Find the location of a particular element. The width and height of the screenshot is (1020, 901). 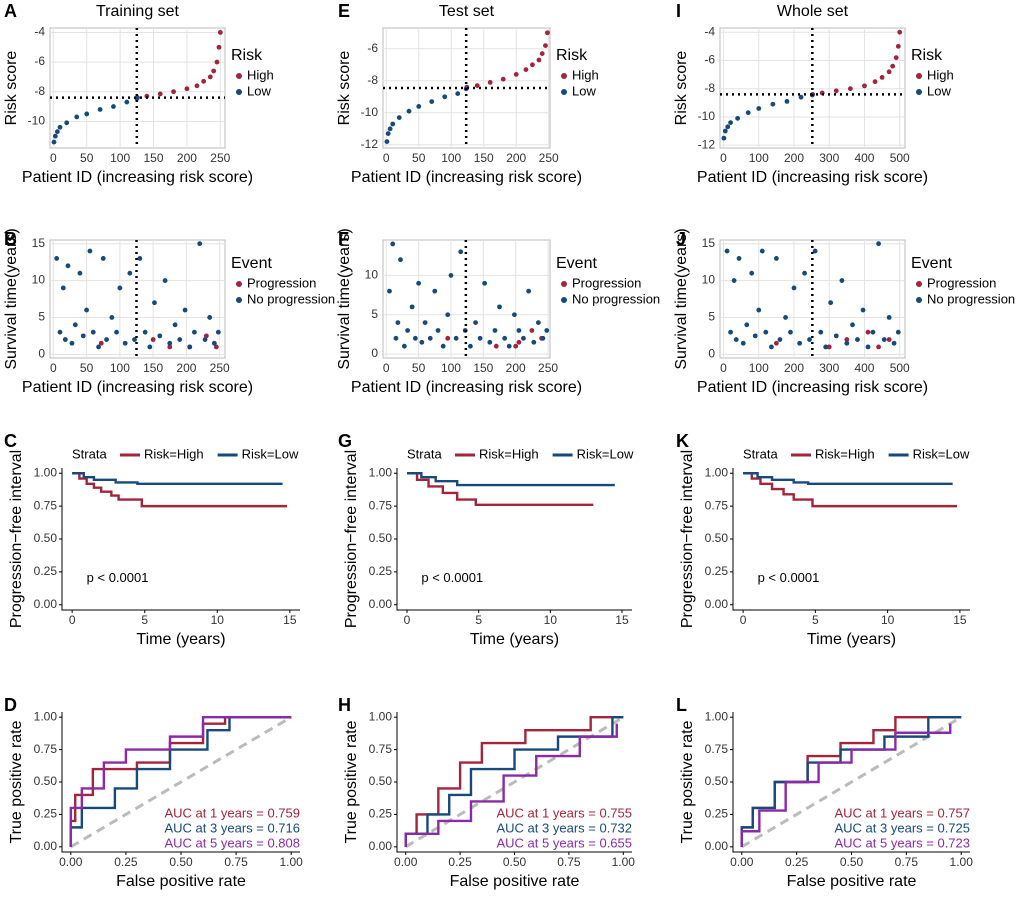

panel-letter: J is located at coordinates (681, 239).